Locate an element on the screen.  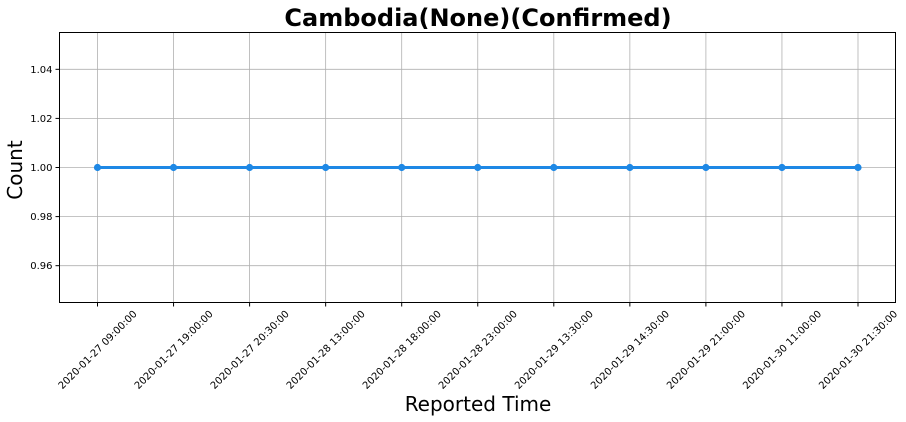
x-tick-label: 2020-01-28 13:00:00 is located at coordinates (326, 350).